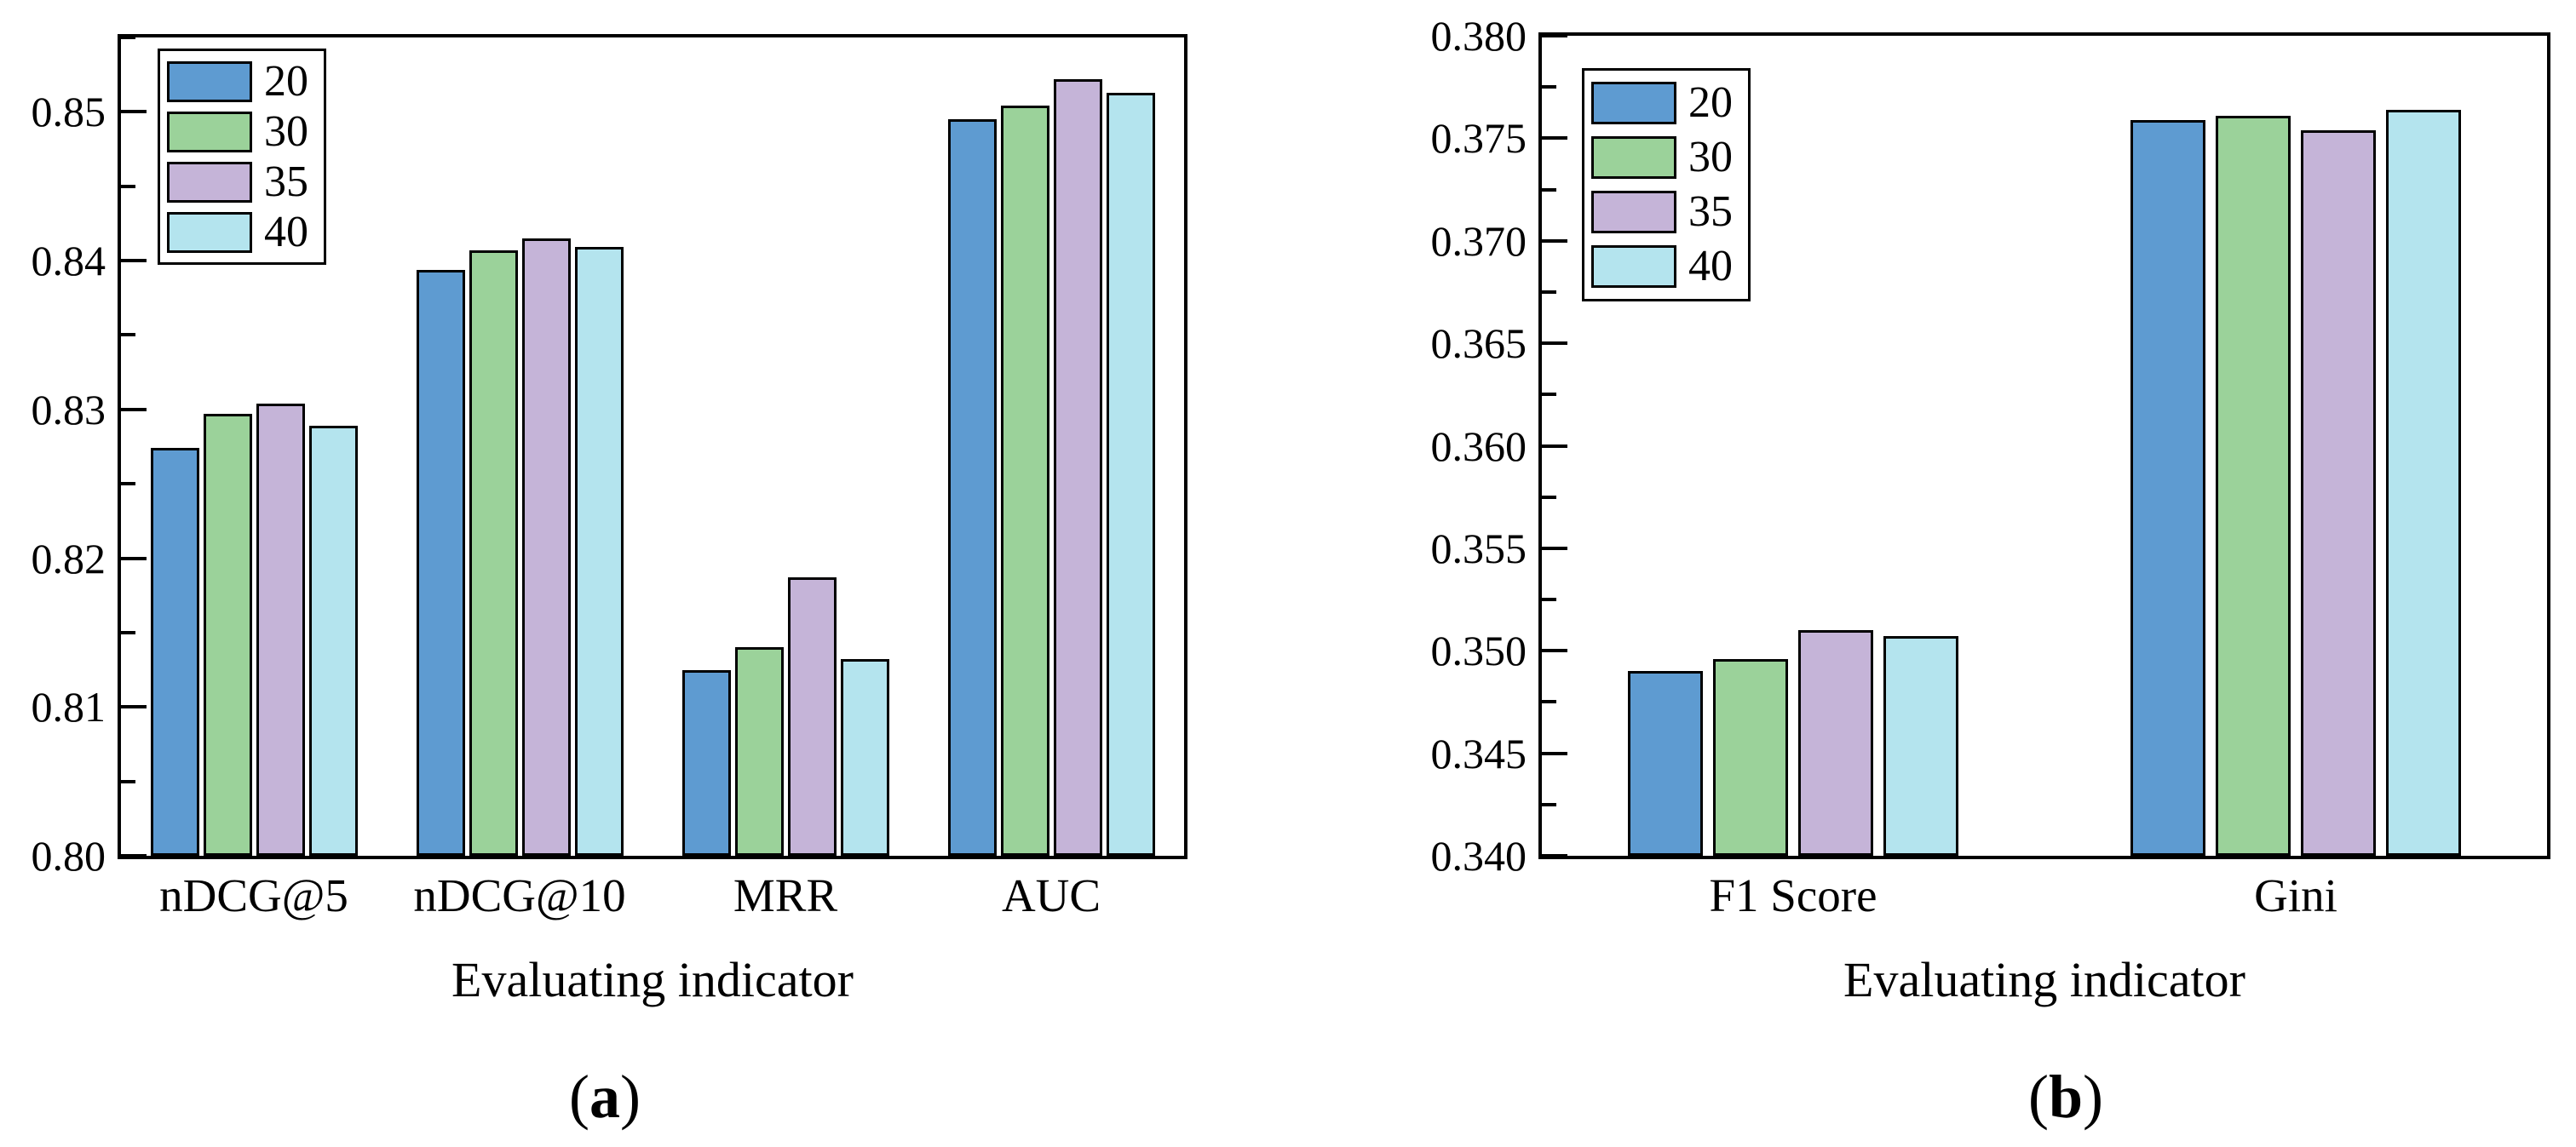  I want to click on x-category-label: Gini, so click(2295, 895).